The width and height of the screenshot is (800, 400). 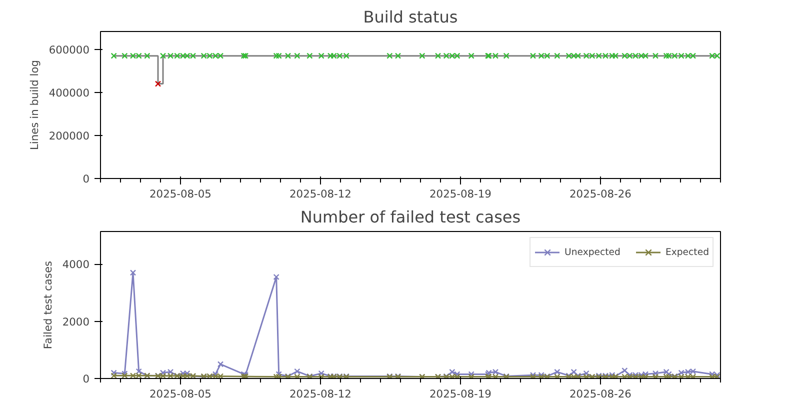 I want to click on y-tick-label: 200000, so click(x=69, y=135).